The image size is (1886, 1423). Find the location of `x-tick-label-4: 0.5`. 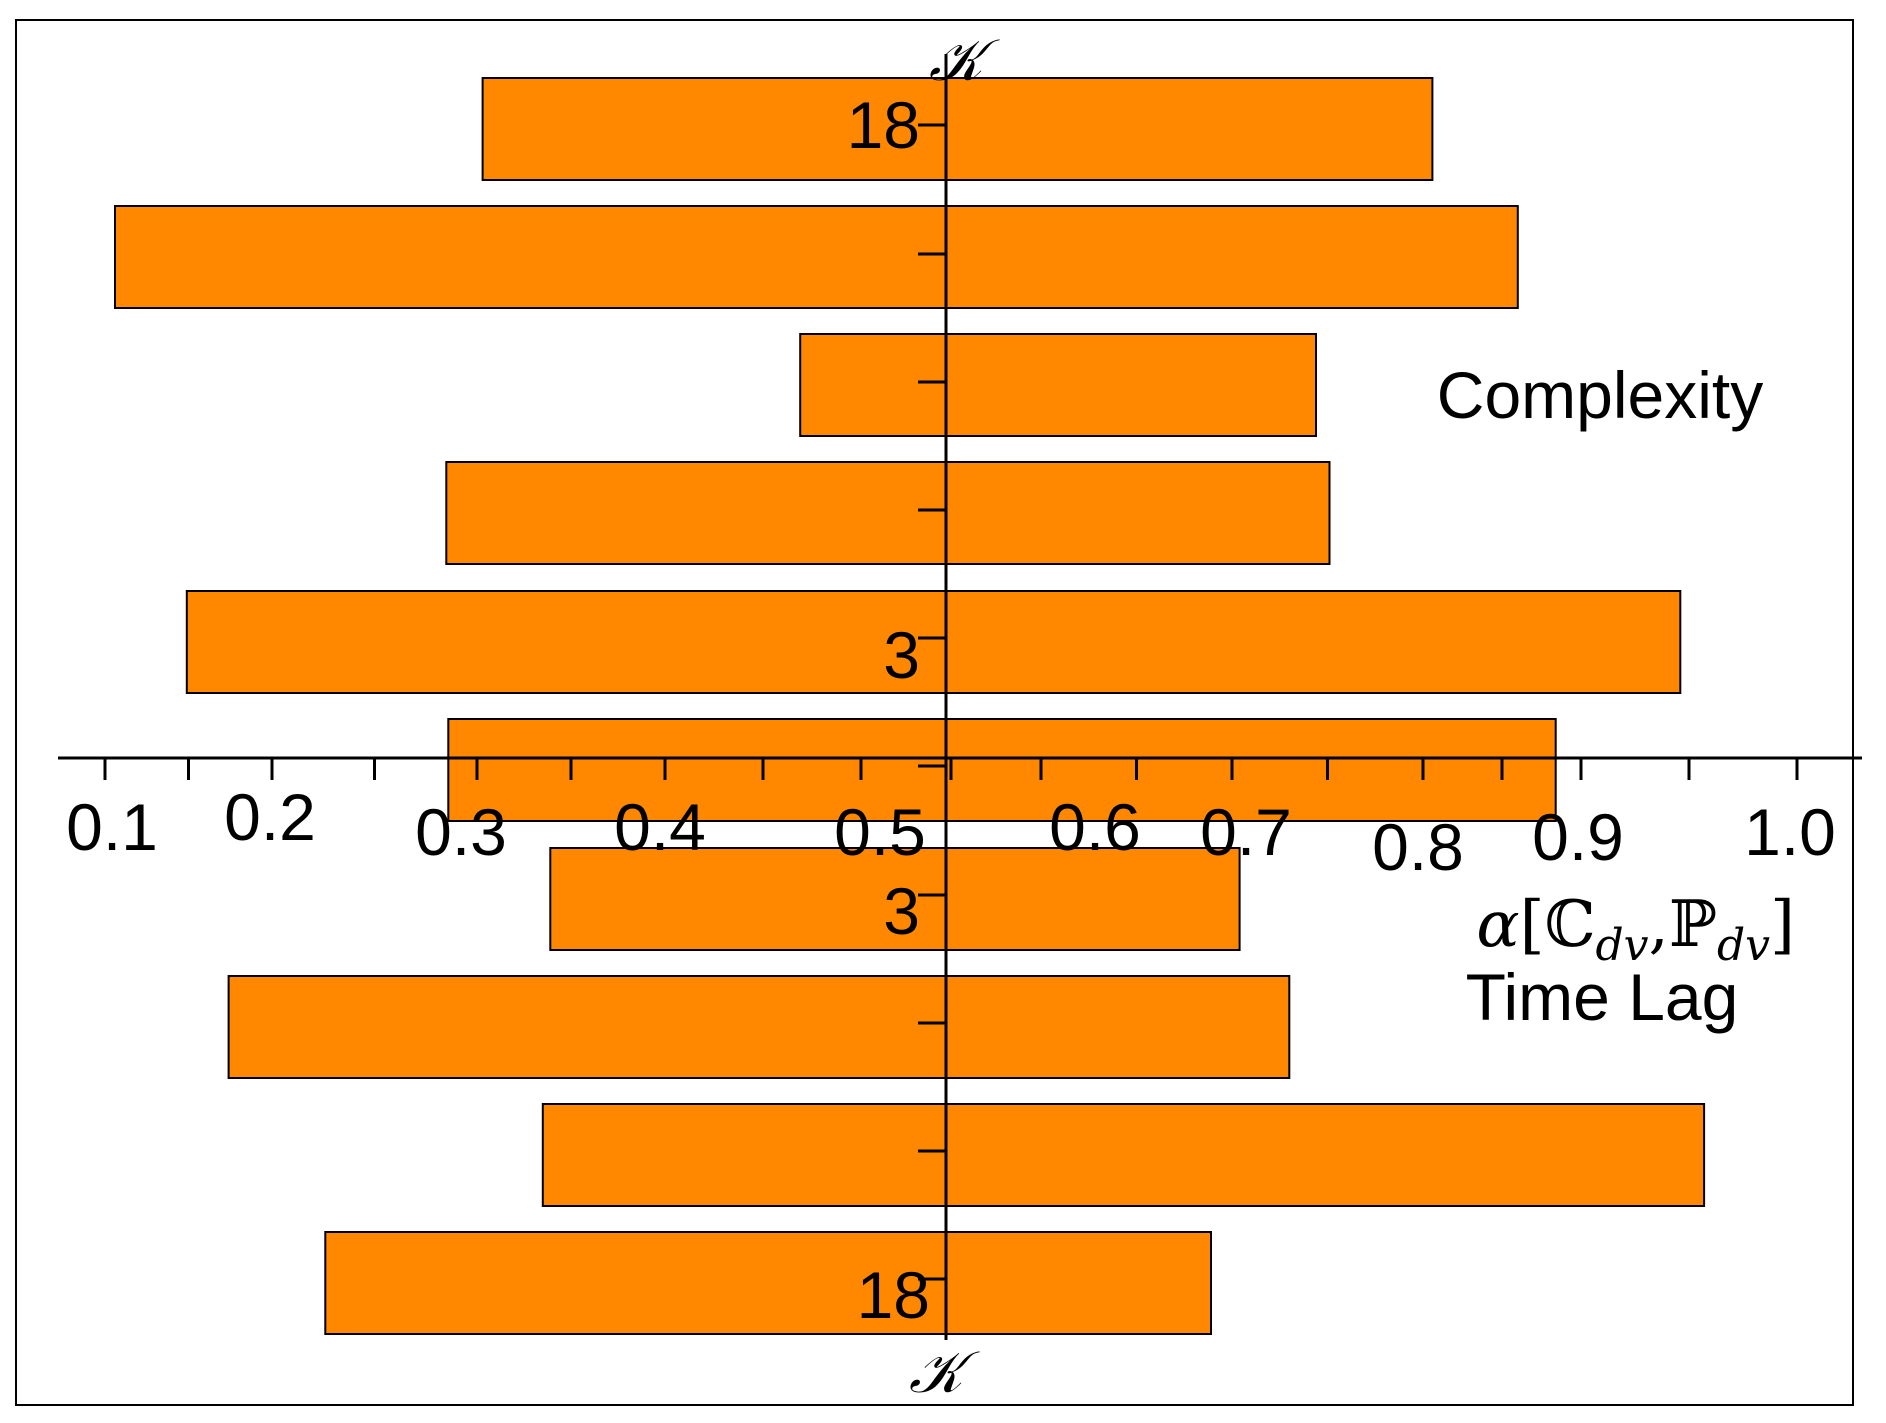

x-tick-label-4: 0.5 is located at coordinates (880, 832).